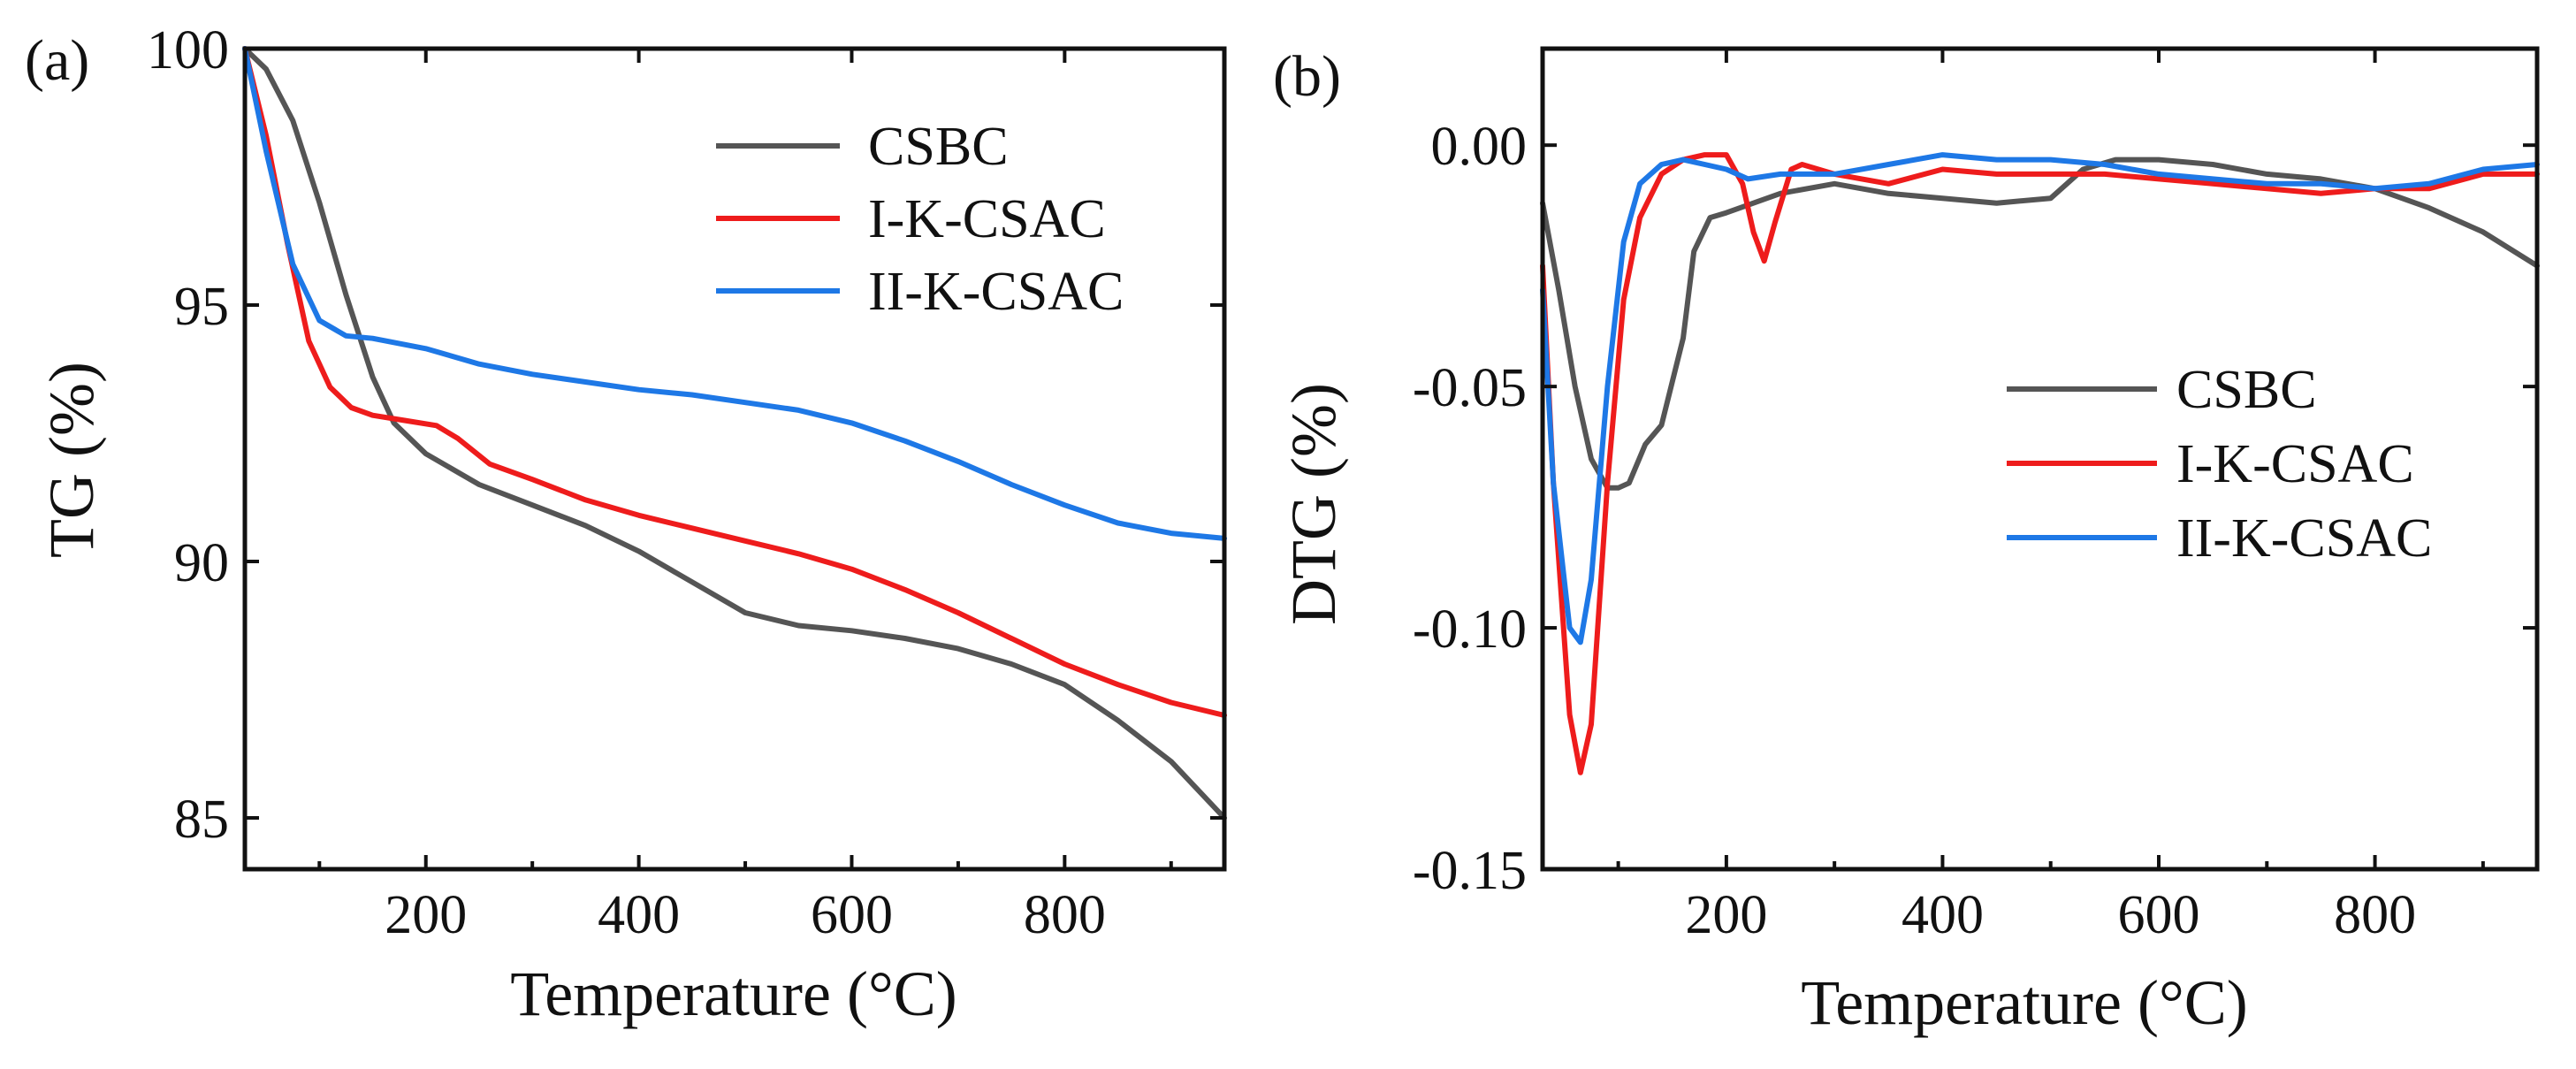 The height and width of the screenshot is (1069, 2576). Describe the element at coordinates (1313, 504) in the screenshot. I see `panel-b-y-axis-title: DTG (%)` at that location.